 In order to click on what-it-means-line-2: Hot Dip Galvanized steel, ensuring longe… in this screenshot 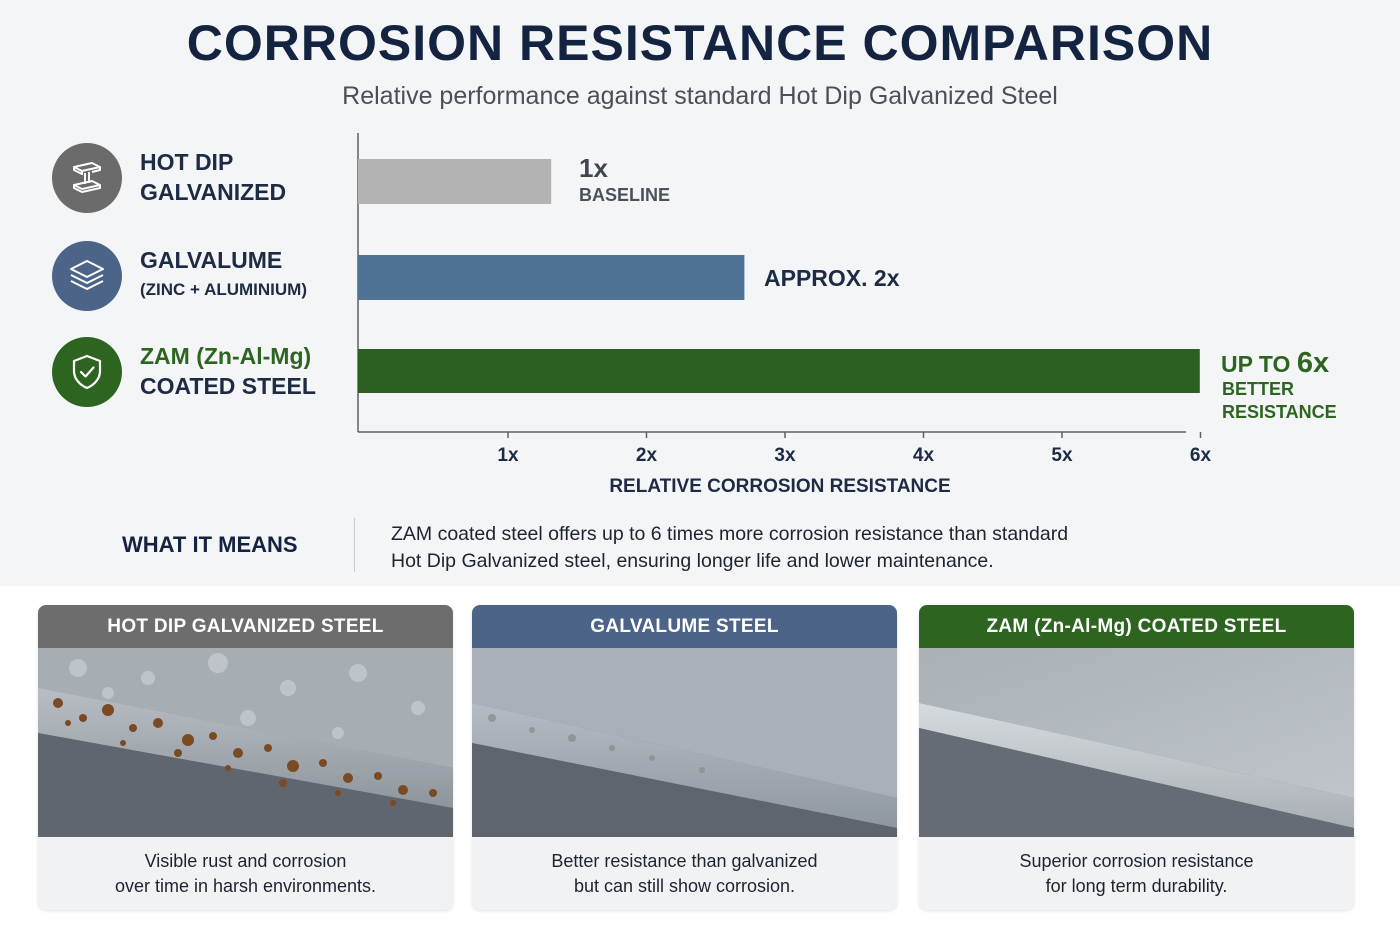, I will do `click(692, 561)`.